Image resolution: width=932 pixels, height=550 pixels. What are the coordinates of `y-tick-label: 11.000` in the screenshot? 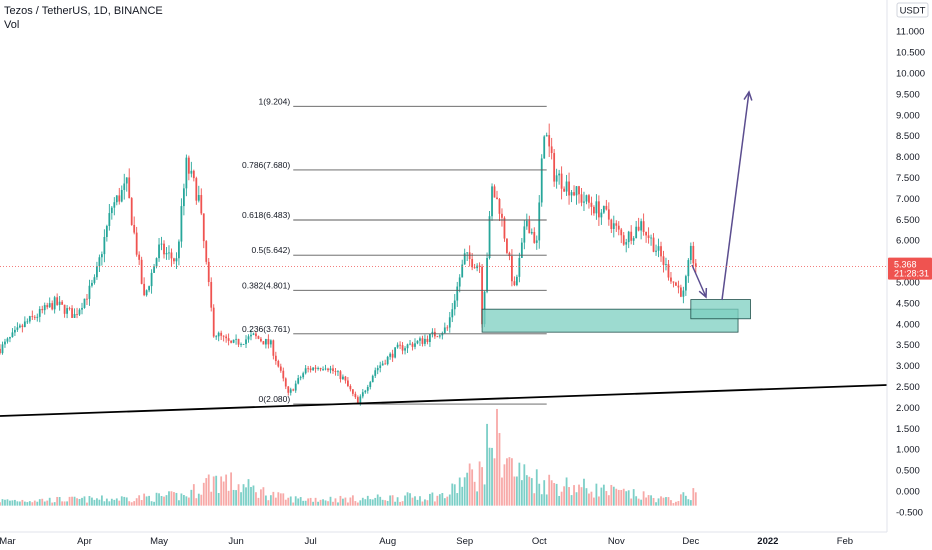 It's located at (910, 32).